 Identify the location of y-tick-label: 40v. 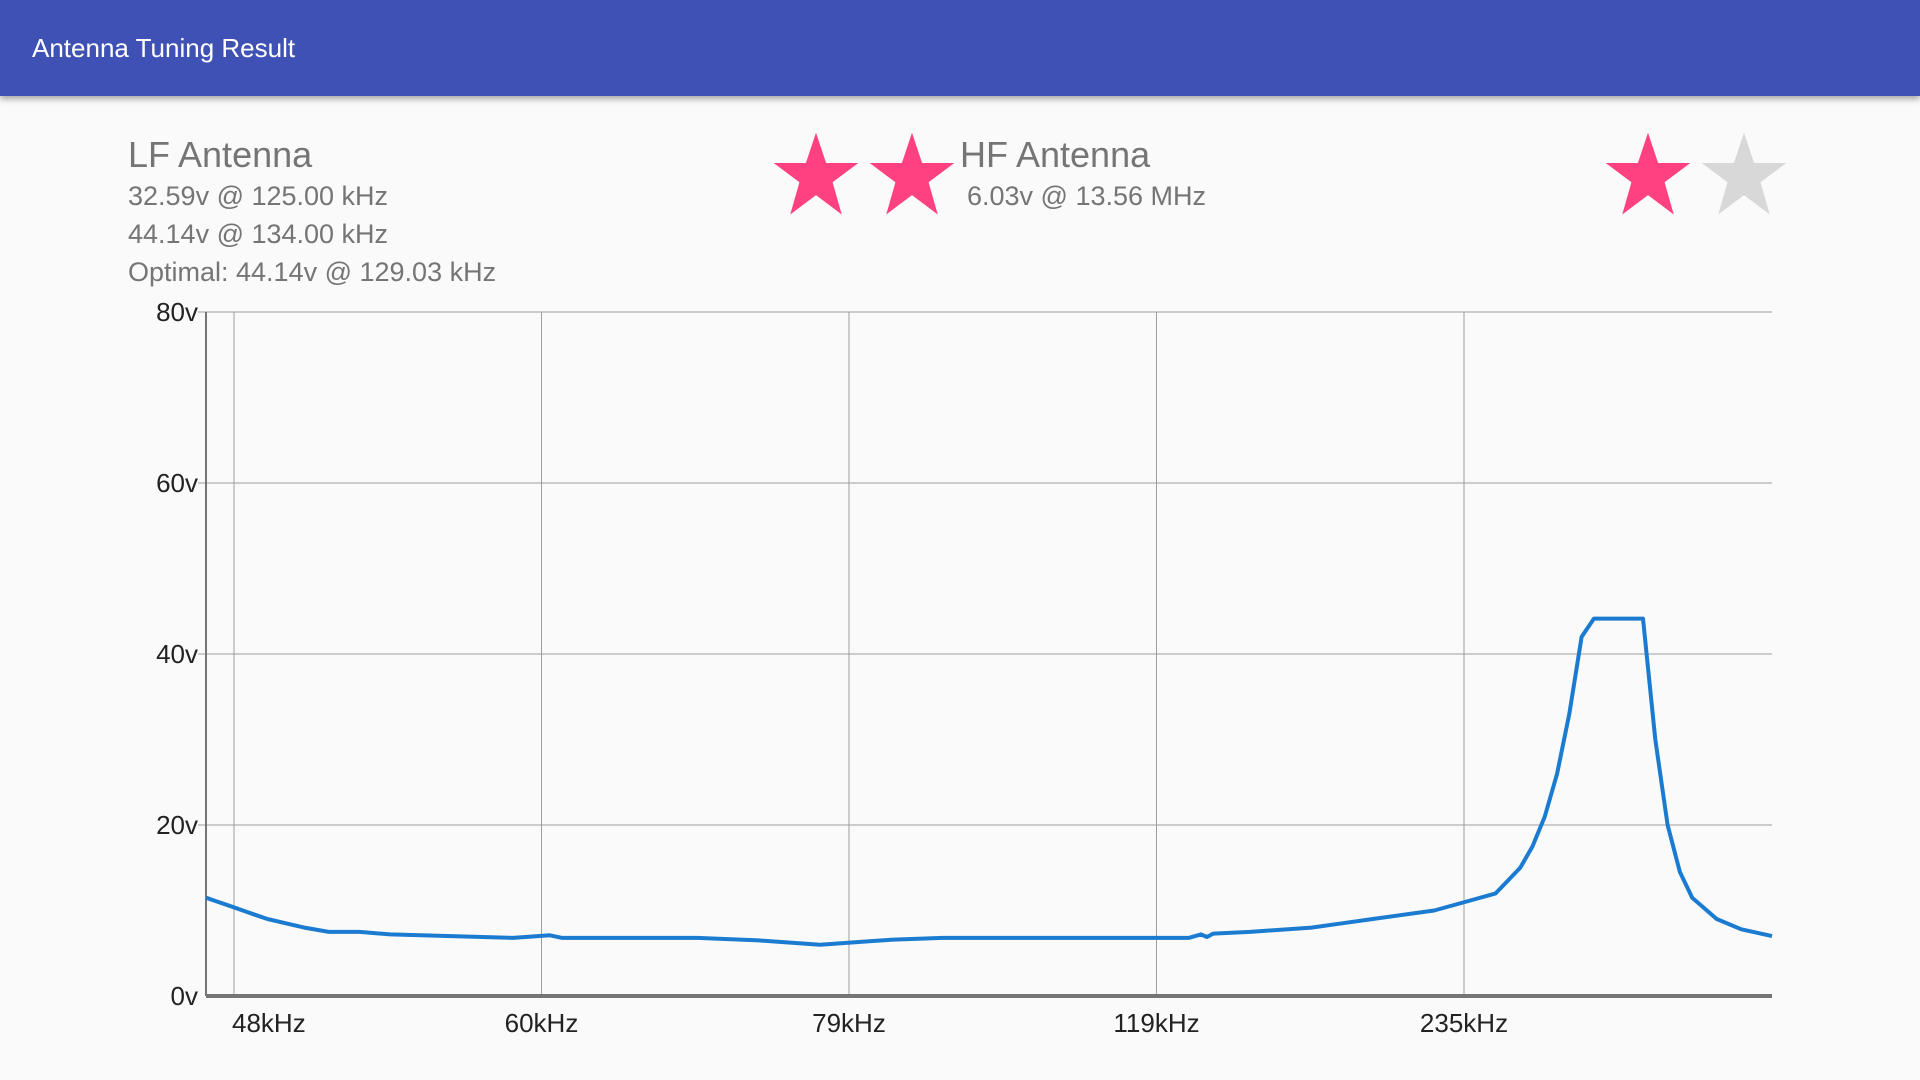
(177, 654).